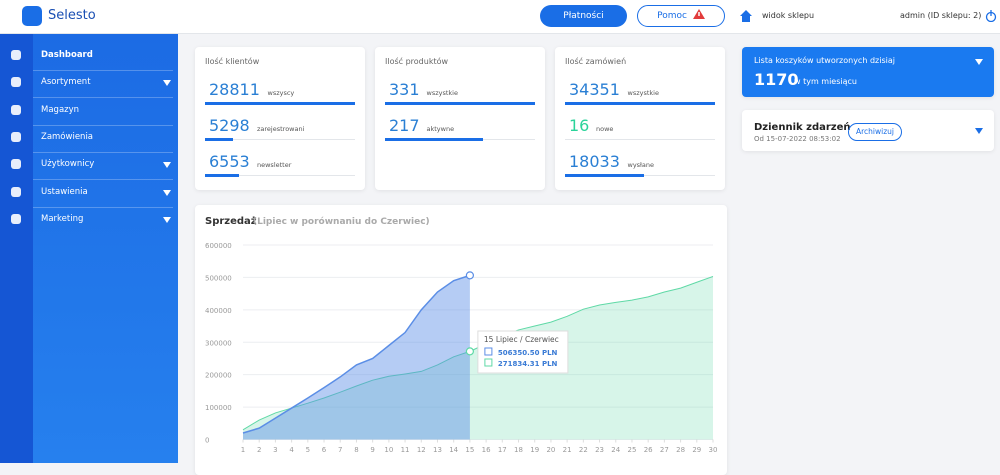 The image size is (1000, 475). Describe the element at coordinates (594, 89) in the screenshot. I see `stat-value: 34351` at that location.